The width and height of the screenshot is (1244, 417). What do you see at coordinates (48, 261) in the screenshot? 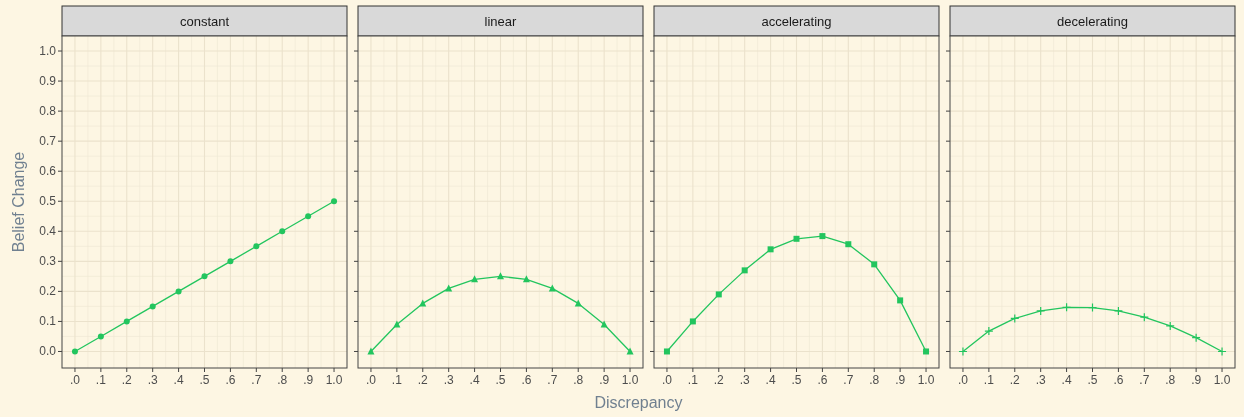
I see `y-tick-label: 0.3` at bounding box center [48, 261].